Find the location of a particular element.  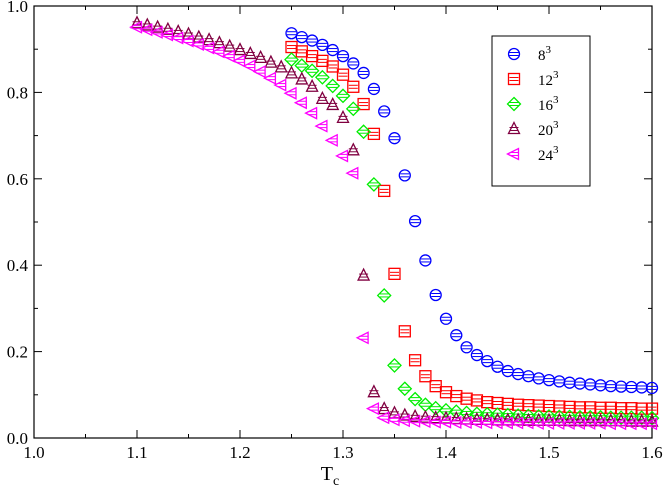

y-tick-label: 0.6 is located at coordinates (17, 179).